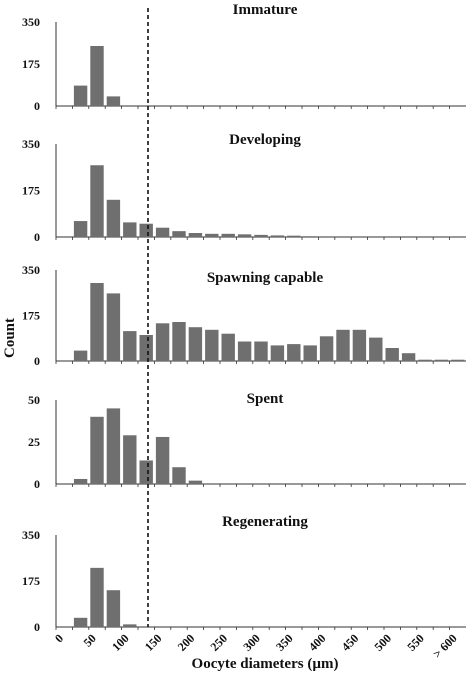 The height and width of the screenshot is (675, 474). What do you see at coordinates (34, 442) in the screenshot?
I see `y-tick-label: 25` at bounding box center [34, 442].